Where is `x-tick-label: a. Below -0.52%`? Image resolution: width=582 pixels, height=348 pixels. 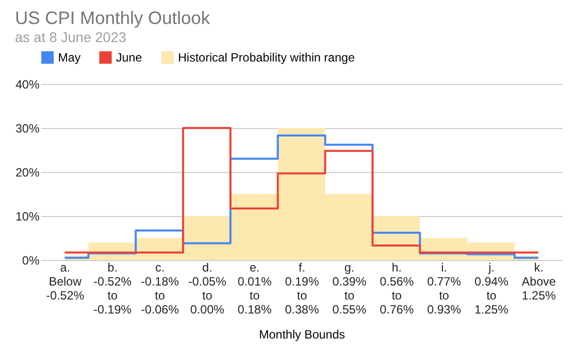 x-tick-label: a. Below -0.52% is located at coordinates (65, 281).